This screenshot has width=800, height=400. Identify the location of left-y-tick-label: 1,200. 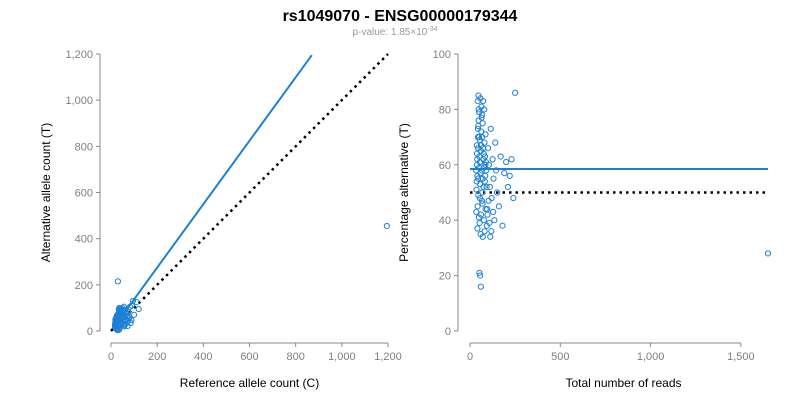
(79, 55).